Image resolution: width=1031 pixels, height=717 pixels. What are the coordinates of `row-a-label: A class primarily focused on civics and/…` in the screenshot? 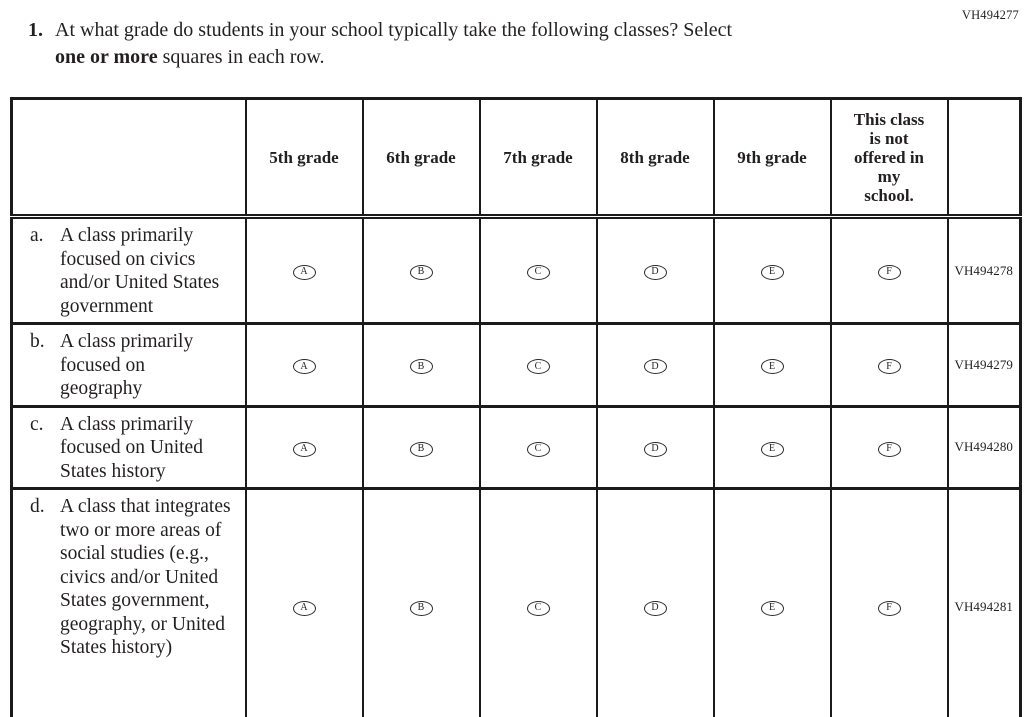 It's located at (140, 271).